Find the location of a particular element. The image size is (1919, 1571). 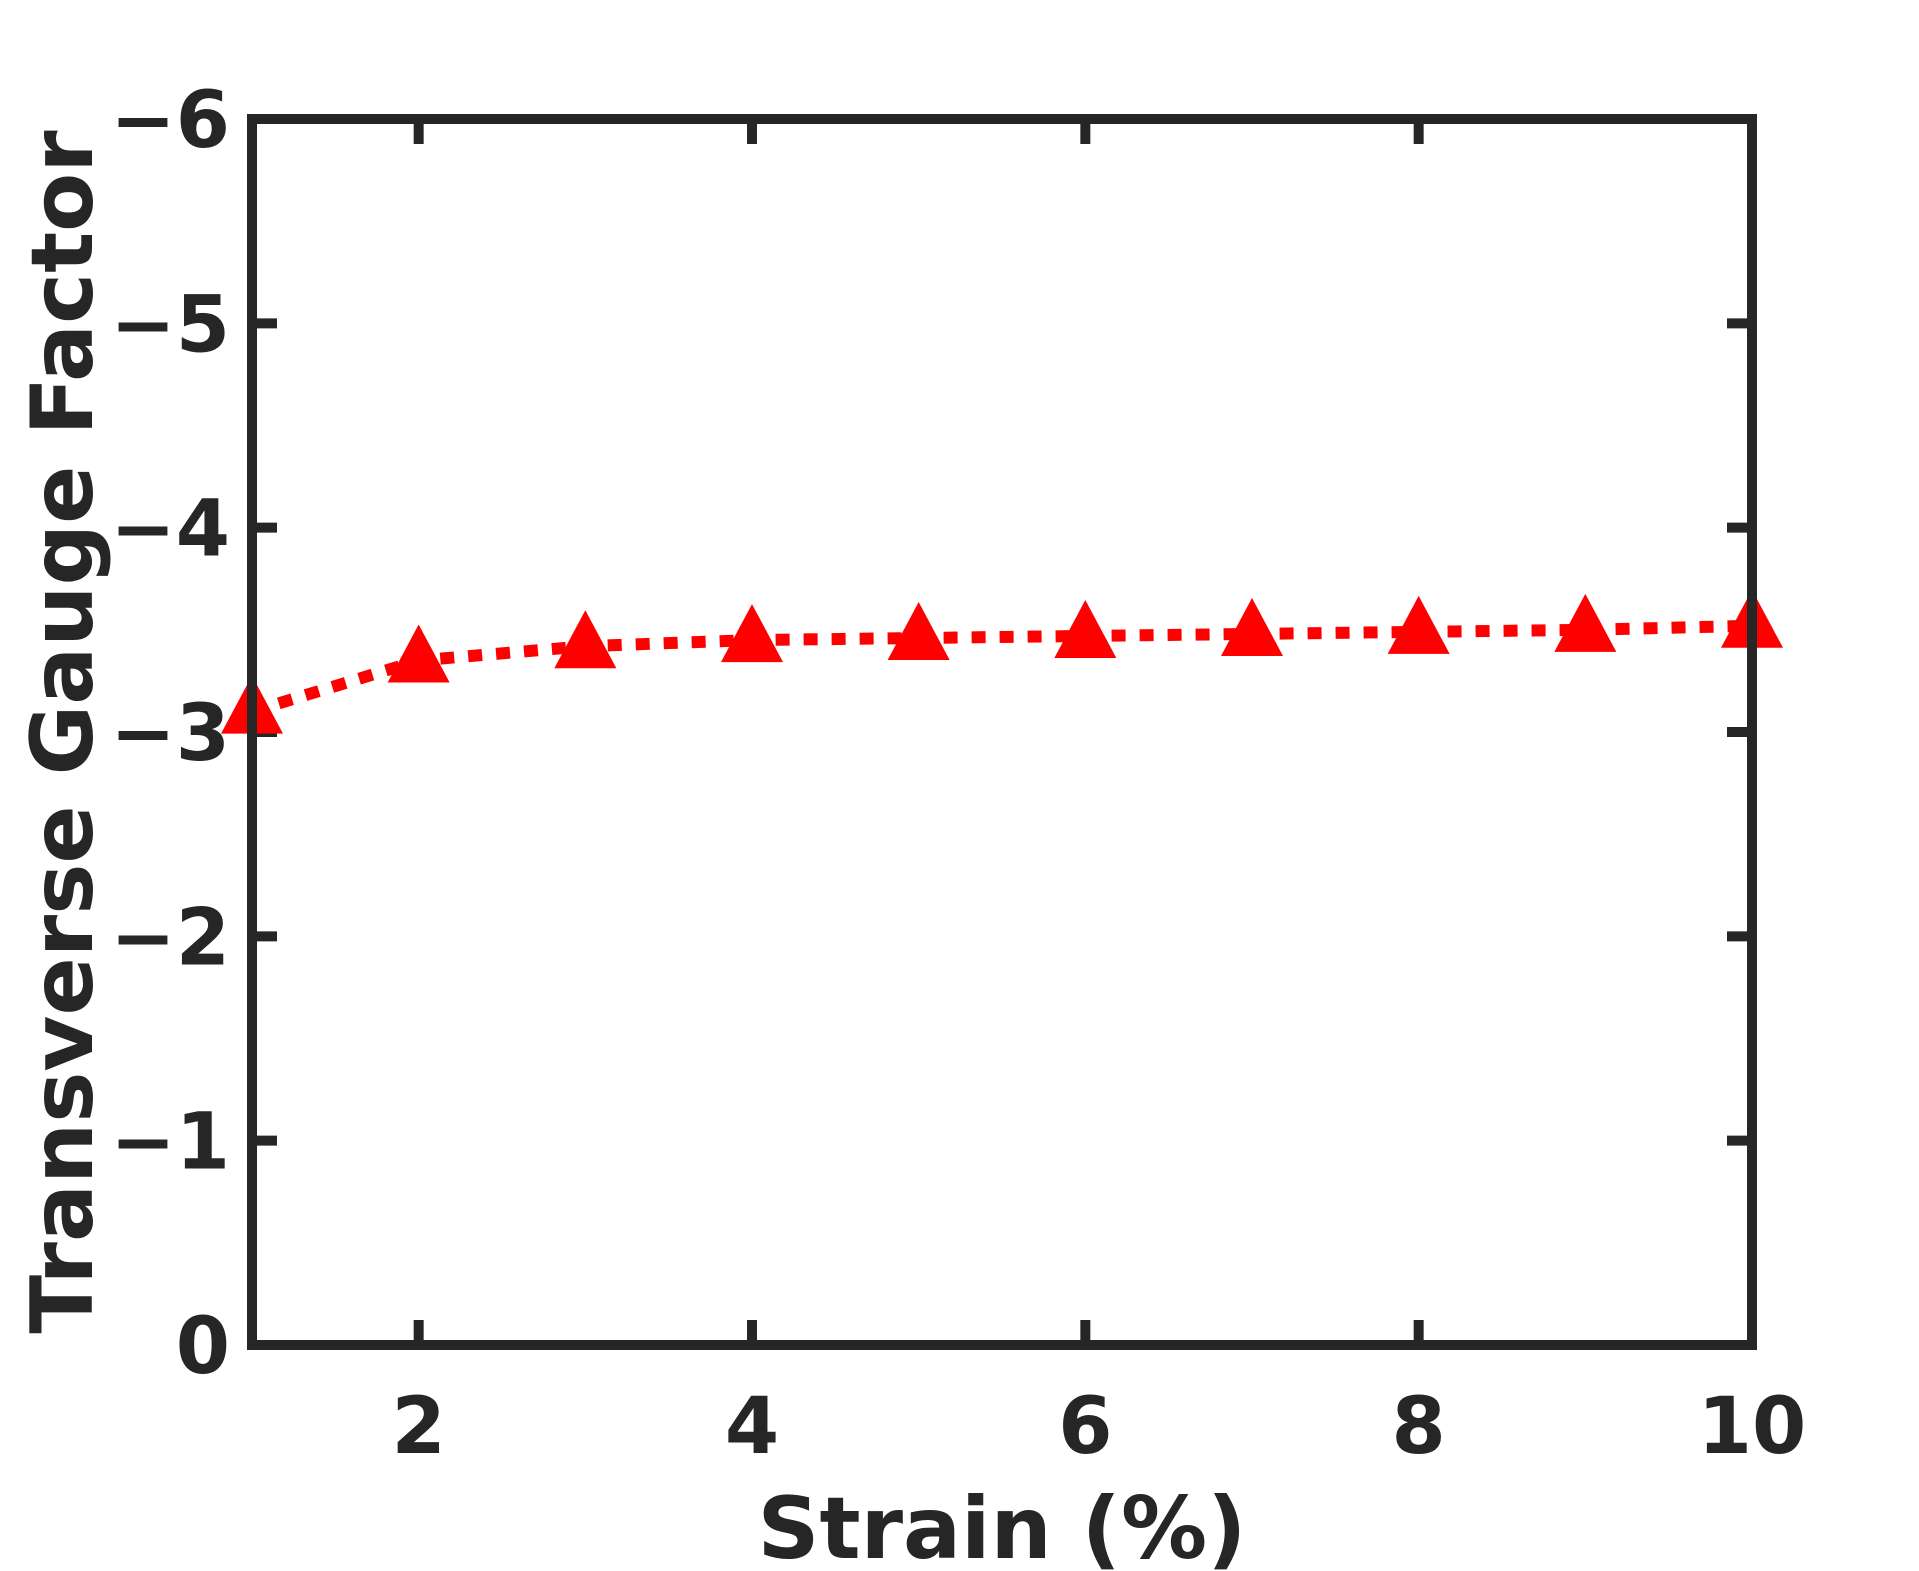

x-tick-label: 2 is located at coordinates (419, 1427).